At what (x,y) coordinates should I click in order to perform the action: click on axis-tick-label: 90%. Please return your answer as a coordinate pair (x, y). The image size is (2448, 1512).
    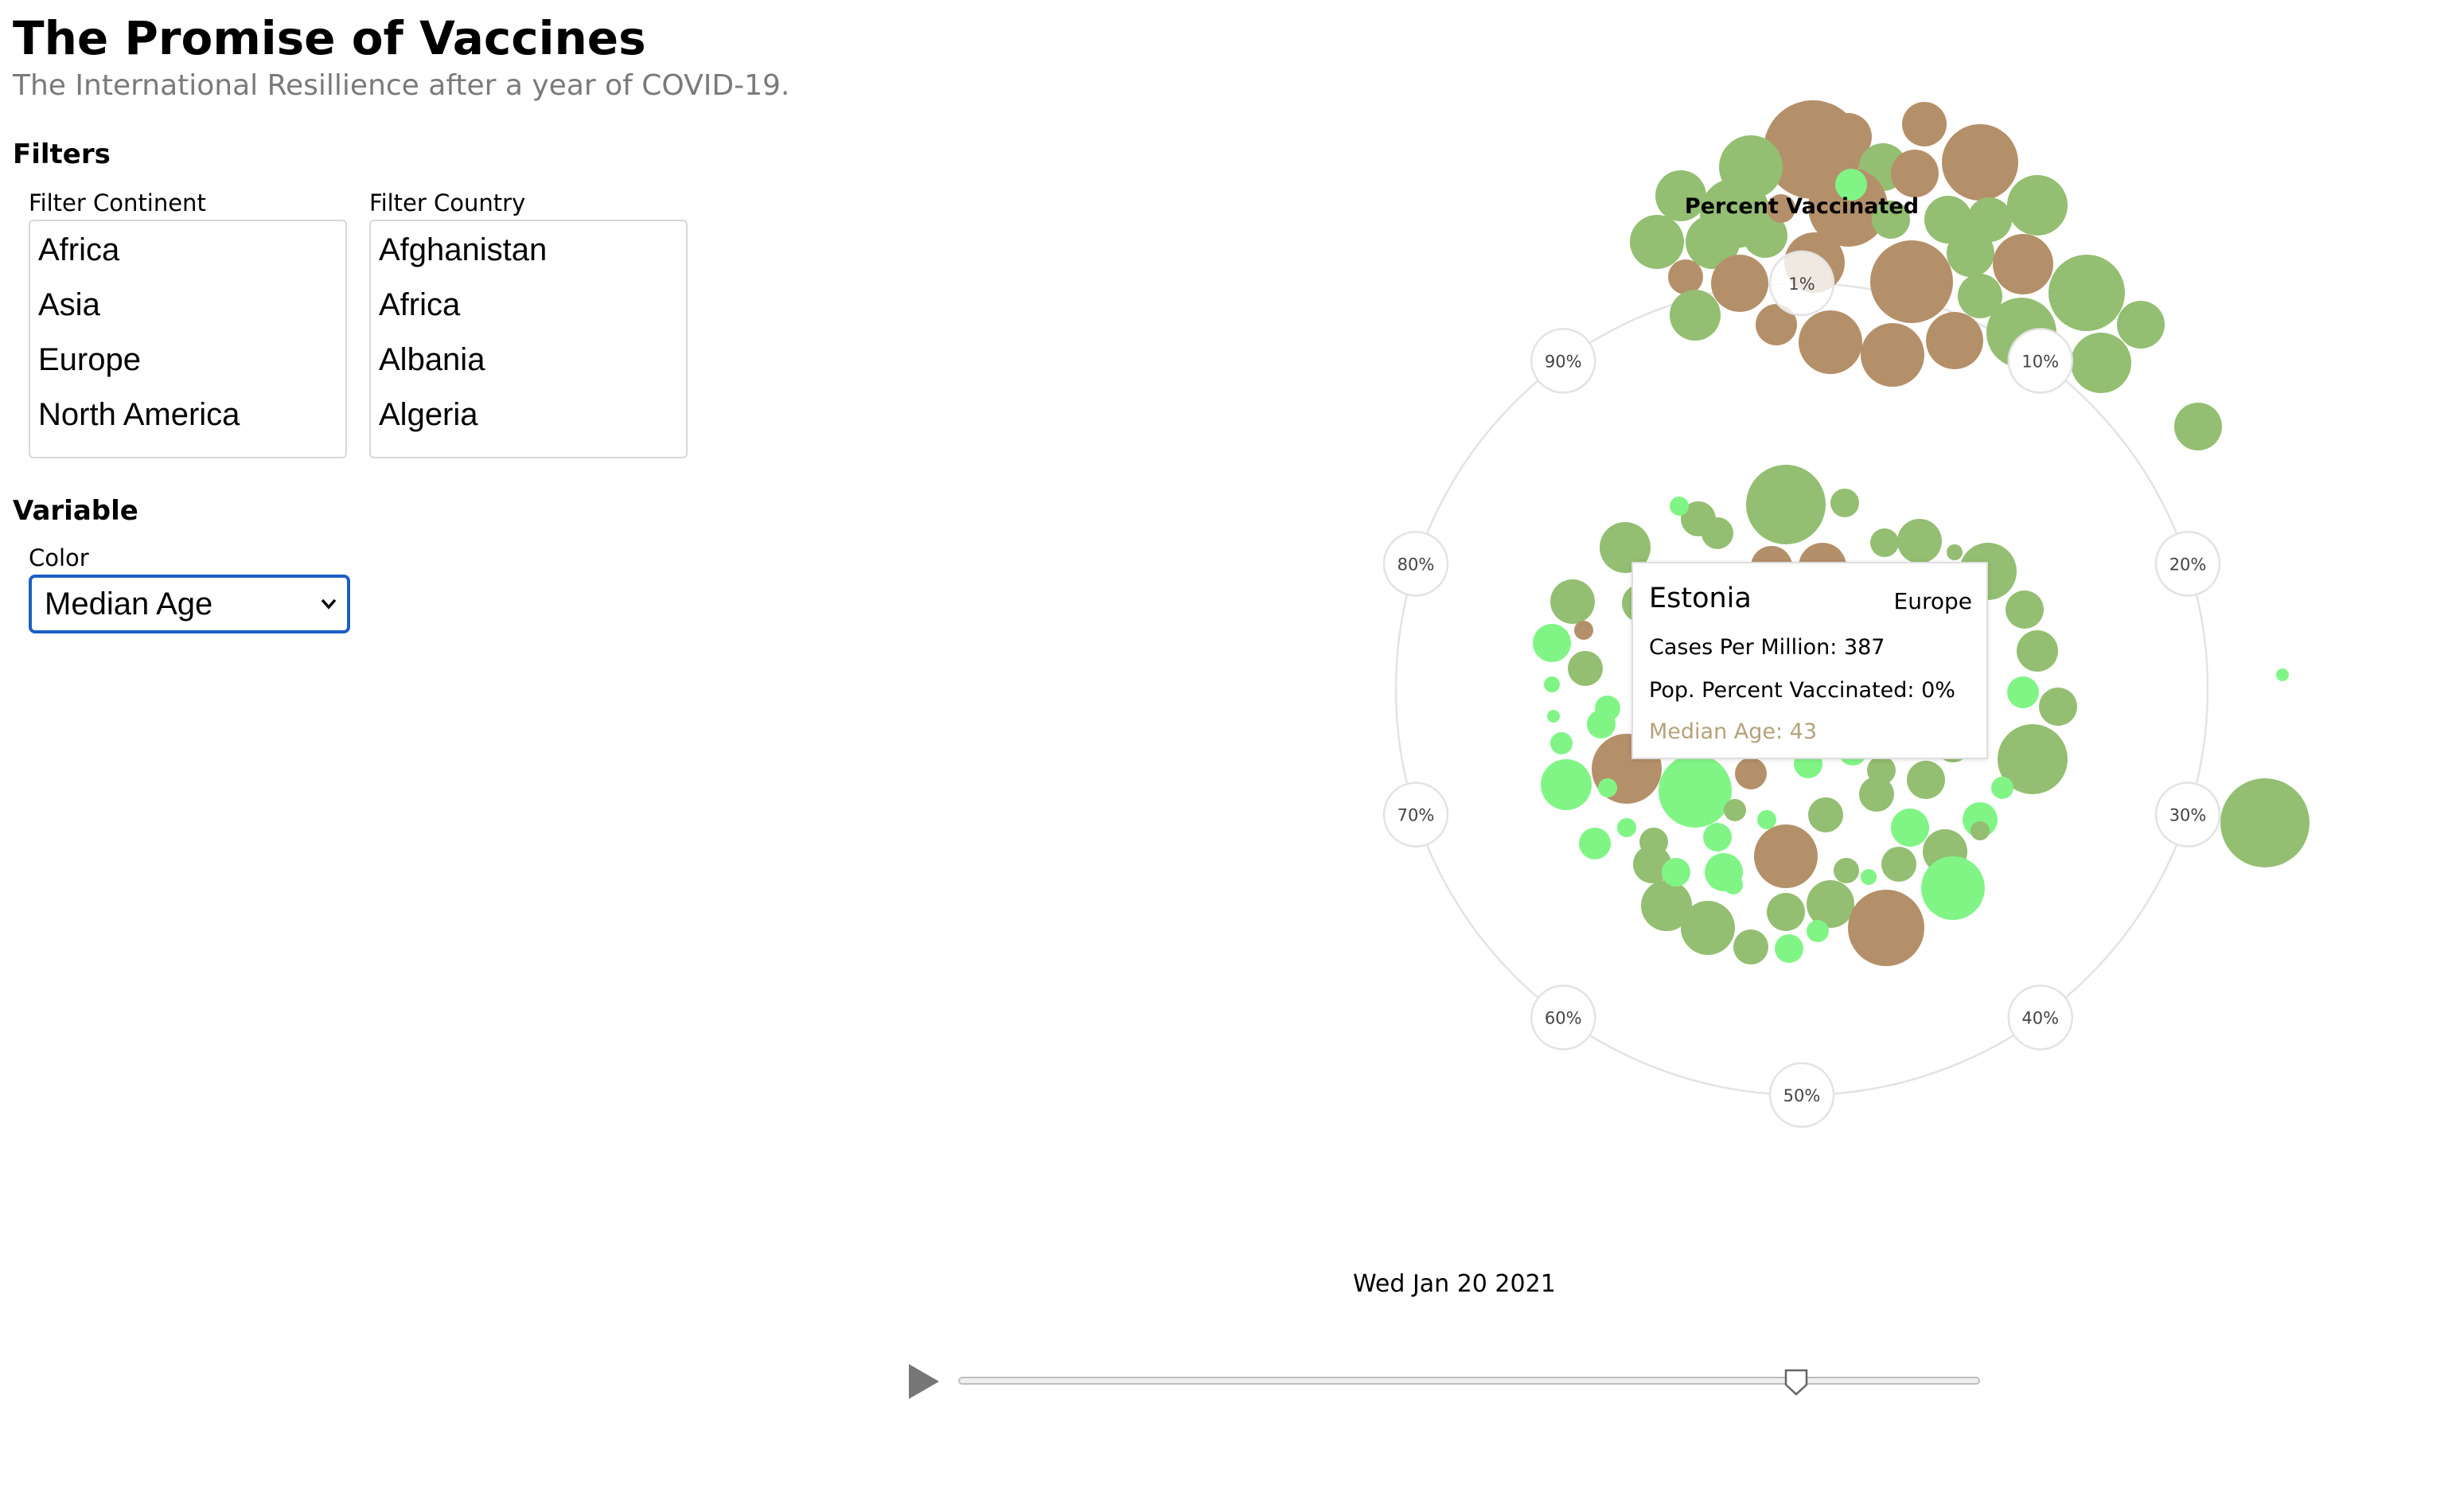
    Looking at the image, I should click on (1563, 361).